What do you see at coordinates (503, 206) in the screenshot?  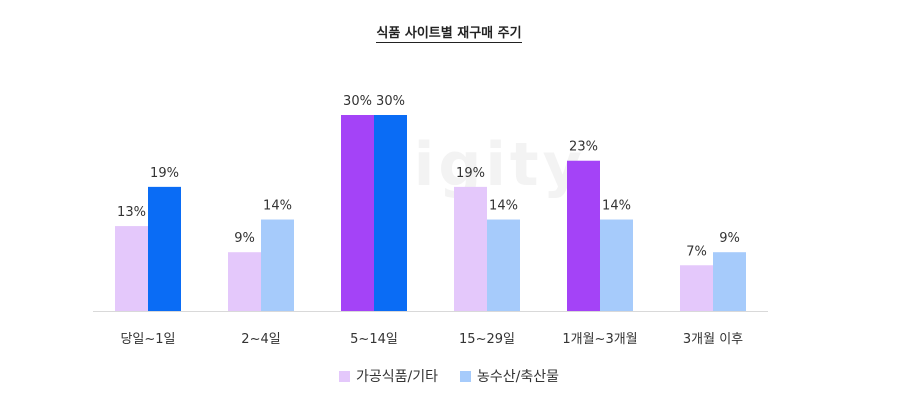 I see `data-label-s2-4: 14%` at bounding box center [503, 206].